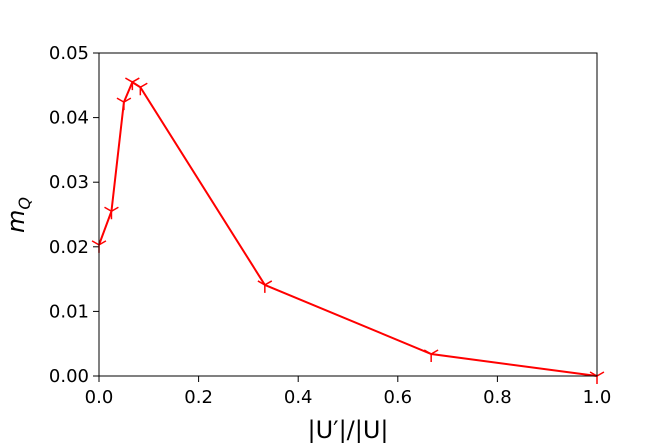  I want to click on y-tick-label: 0.00, so click(69, 376).